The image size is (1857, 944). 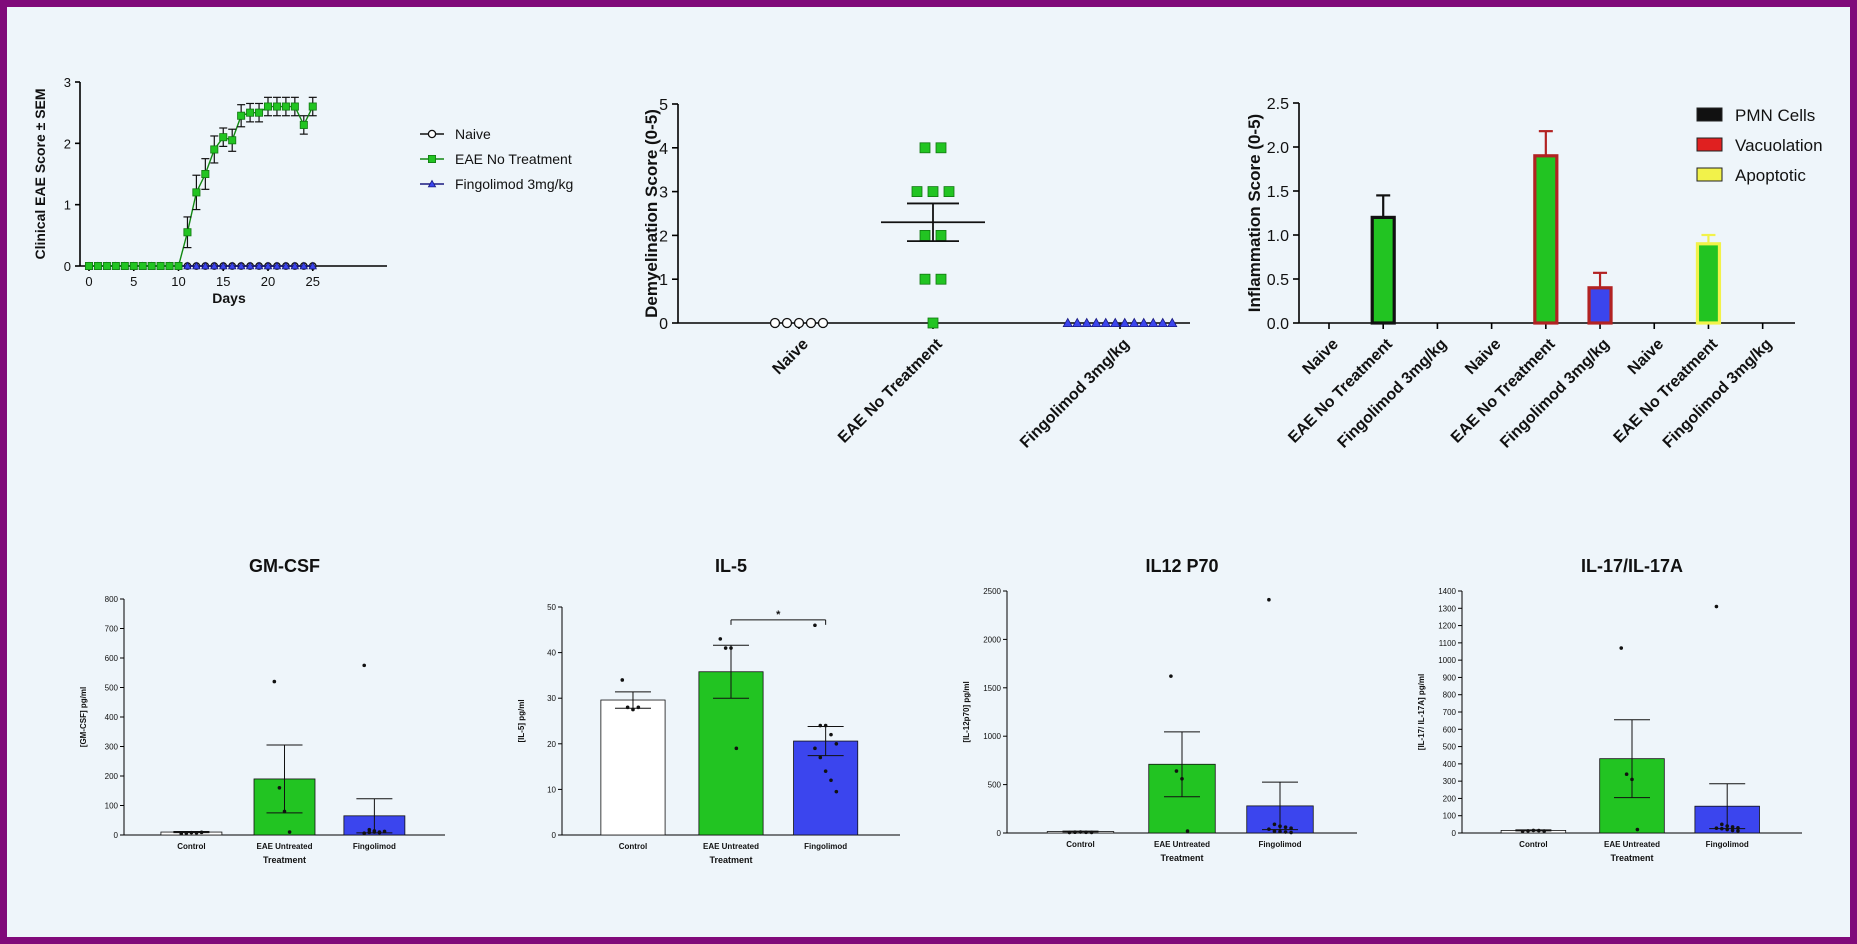 What do you see at coordinates (313, 281) in the screenshot?
I see `x-tick-label: 25` at bounding box center [313, 281].